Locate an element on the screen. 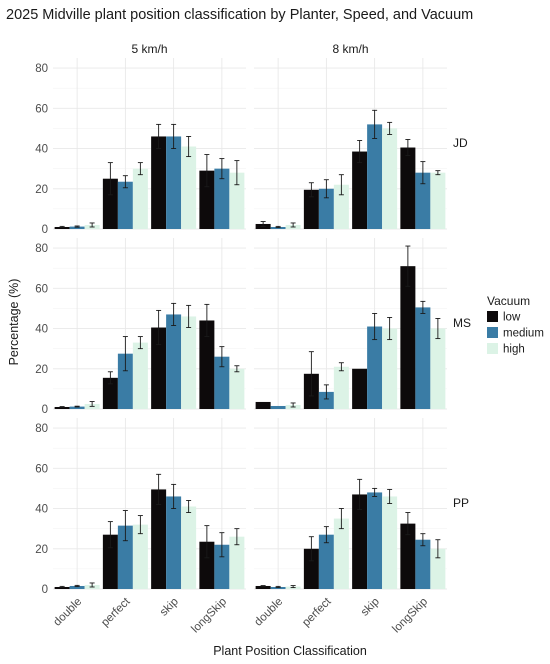  legend-swatch-low is located at coordinates (492, 316).